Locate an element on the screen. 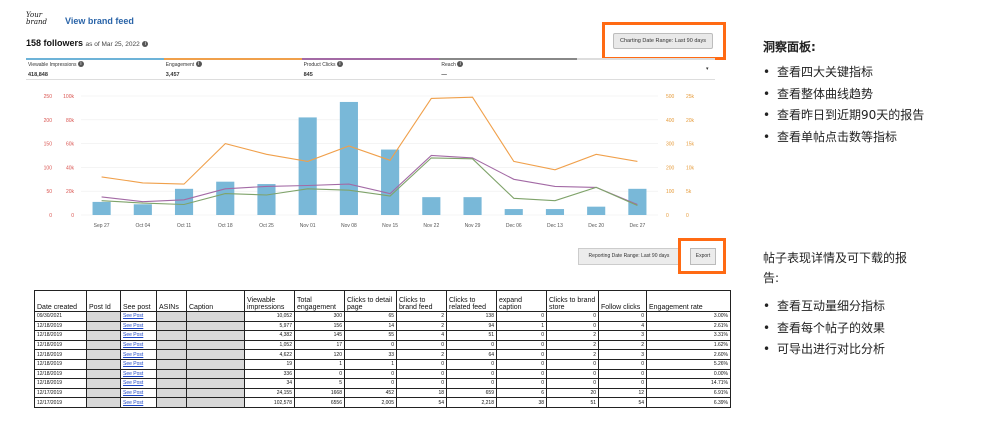  table-row: 12/18/2019 See Post 5,977 156 14 2 94 1 0 4 2.61% is located at coordinates (382, 326).